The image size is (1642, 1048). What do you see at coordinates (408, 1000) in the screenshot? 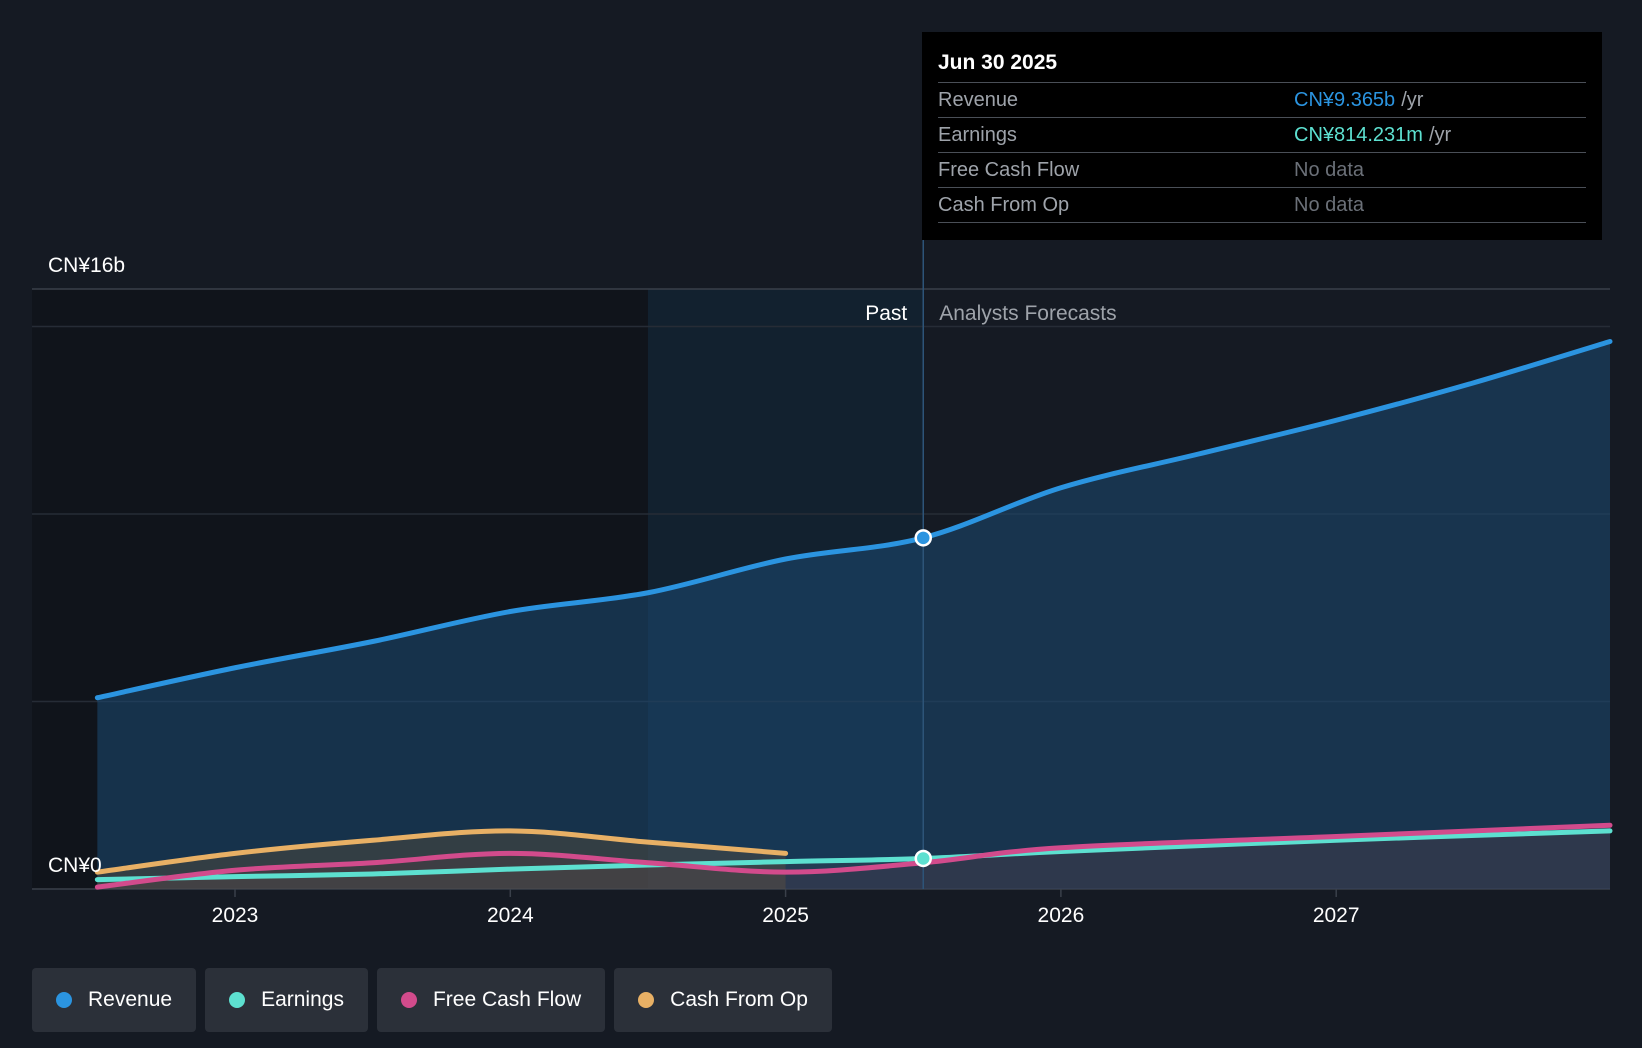
I see `fcf-dot-icon` at bounding box center [408, 1000].